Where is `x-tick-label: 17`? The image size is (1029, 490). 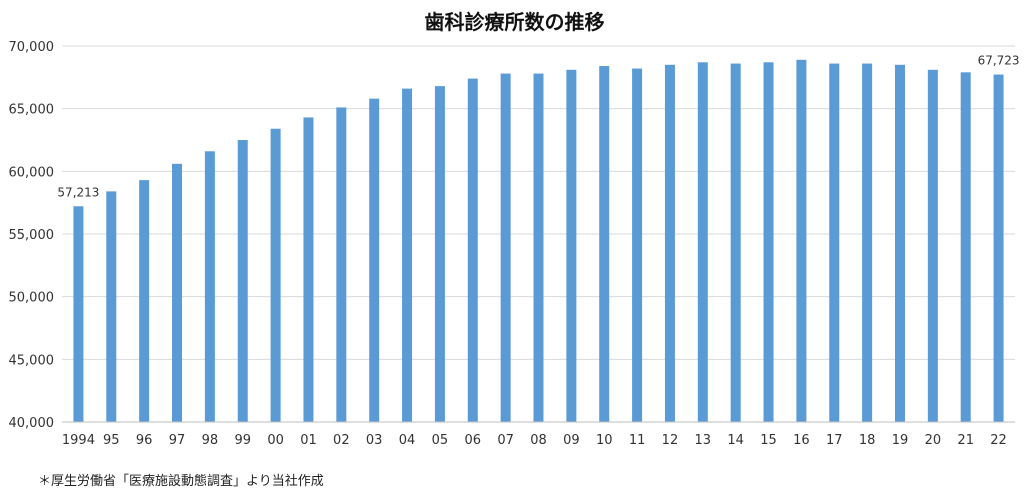
x-tick-label: 17 is located at coordinates (834, 440).